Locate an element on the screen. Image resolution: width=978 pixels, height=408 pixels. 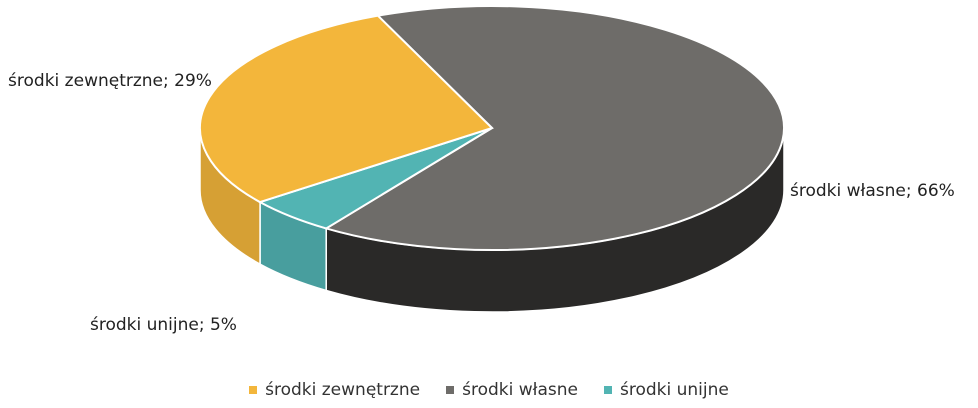
legend-item: środki unijne is located at coordinates (666, 390).